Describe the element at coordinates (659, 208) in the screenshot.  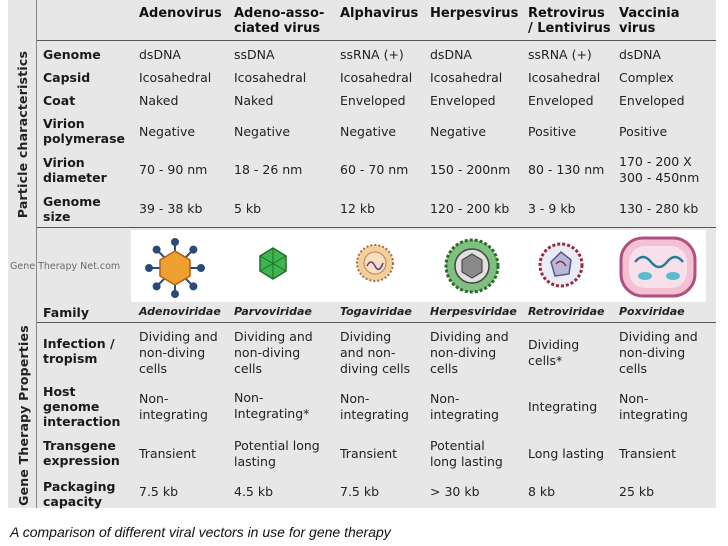
I see `table-cell: 130 - 280 kb` at that location.